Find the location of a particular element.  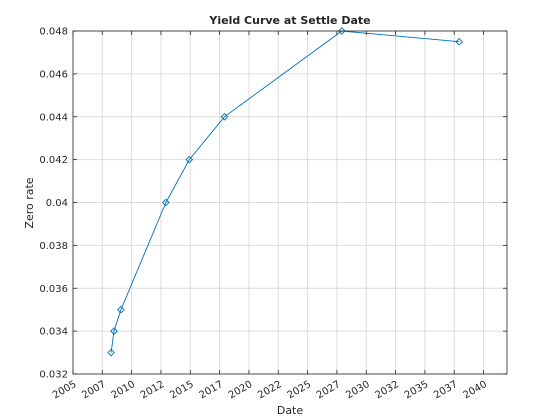

y-tick-label: 0.042 is located at coordinates (53, 160).